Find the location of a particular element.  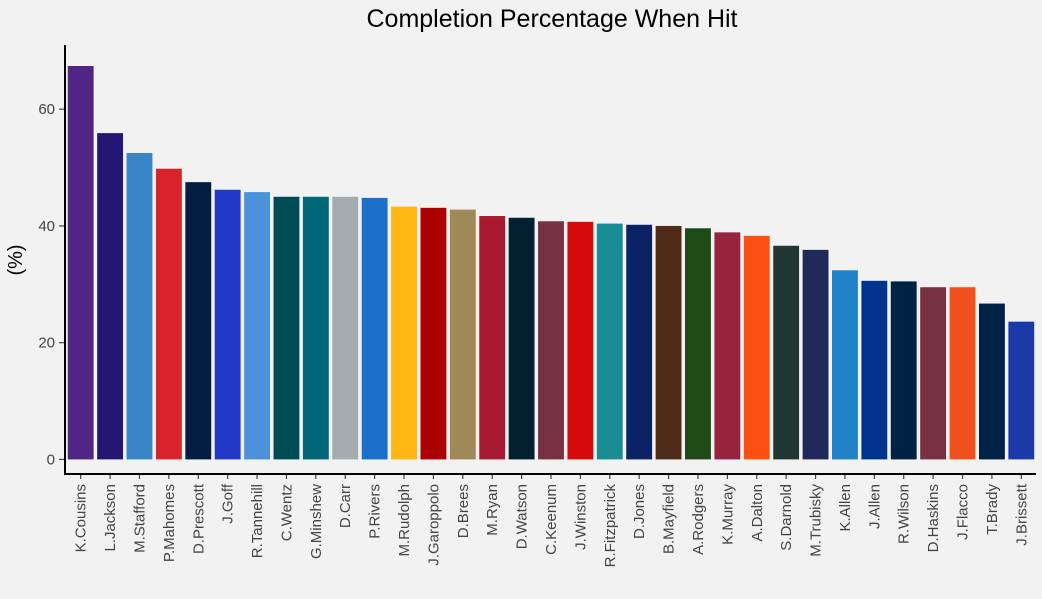

bar-k-murray is located at coordinates (727, 346).